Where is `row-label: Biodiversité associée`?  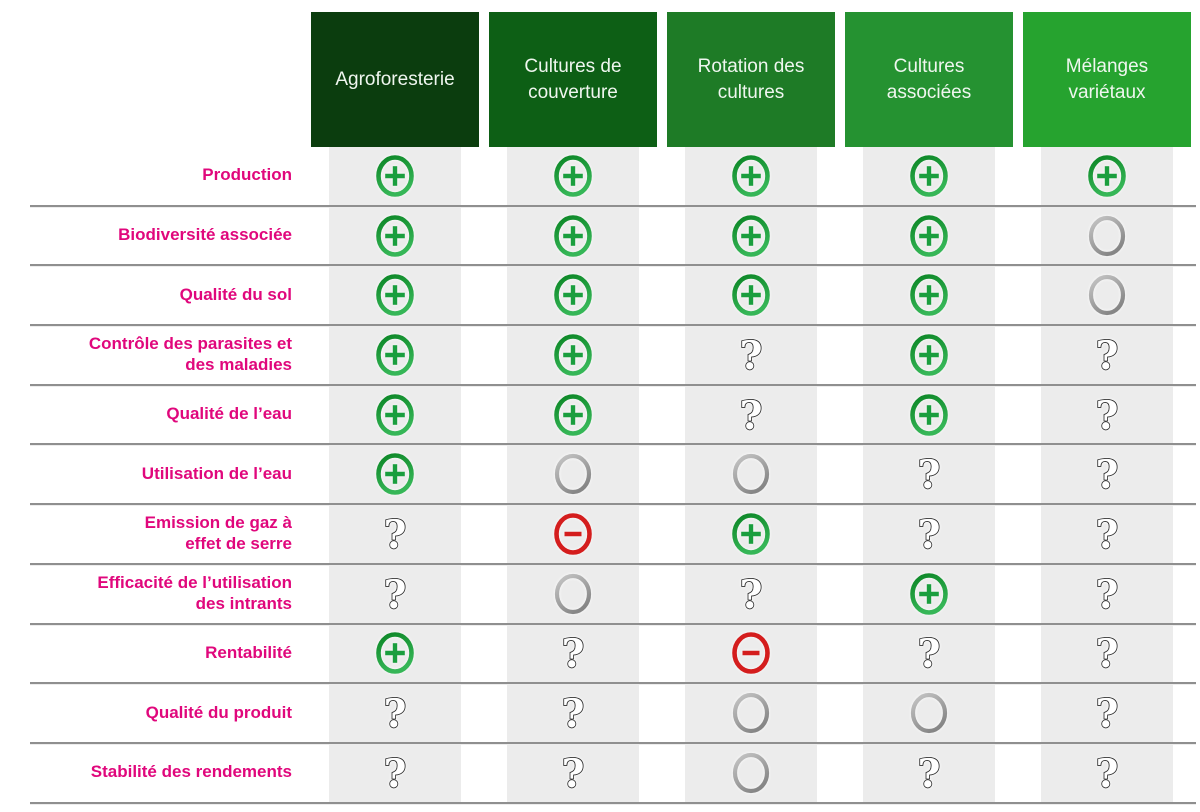
row-label: Biodiversité associée is located at coordinates (205, 235).